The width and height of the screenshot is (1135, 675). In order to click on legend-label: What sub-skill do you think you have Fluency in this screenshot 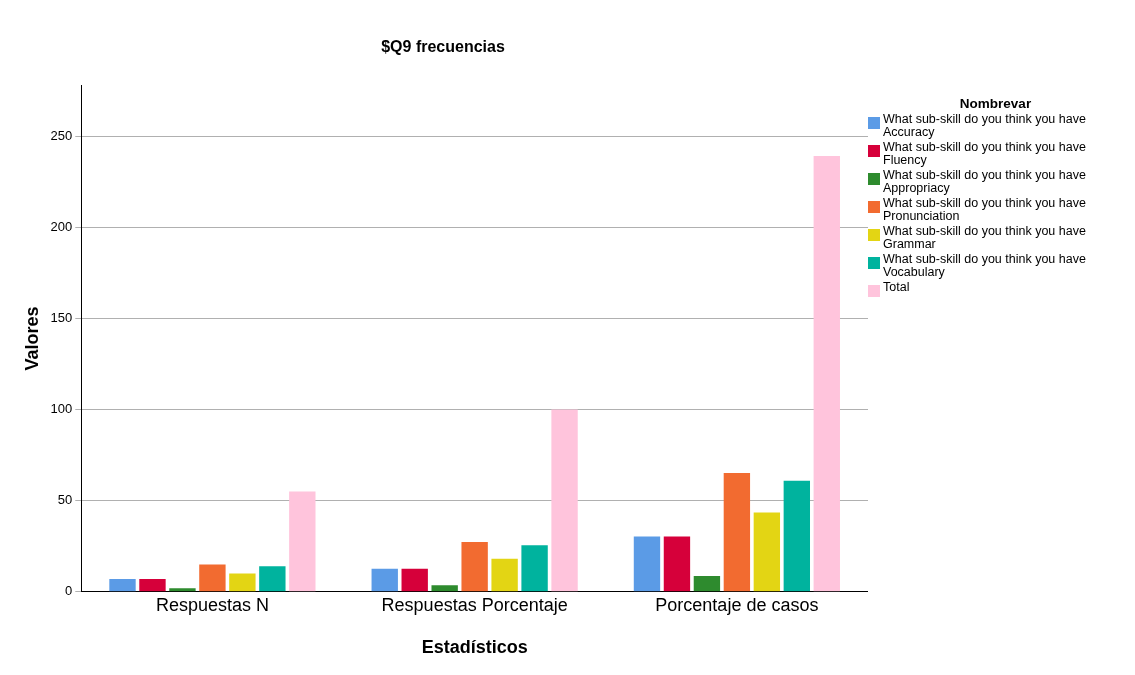, I will do `click(985, 153)`.